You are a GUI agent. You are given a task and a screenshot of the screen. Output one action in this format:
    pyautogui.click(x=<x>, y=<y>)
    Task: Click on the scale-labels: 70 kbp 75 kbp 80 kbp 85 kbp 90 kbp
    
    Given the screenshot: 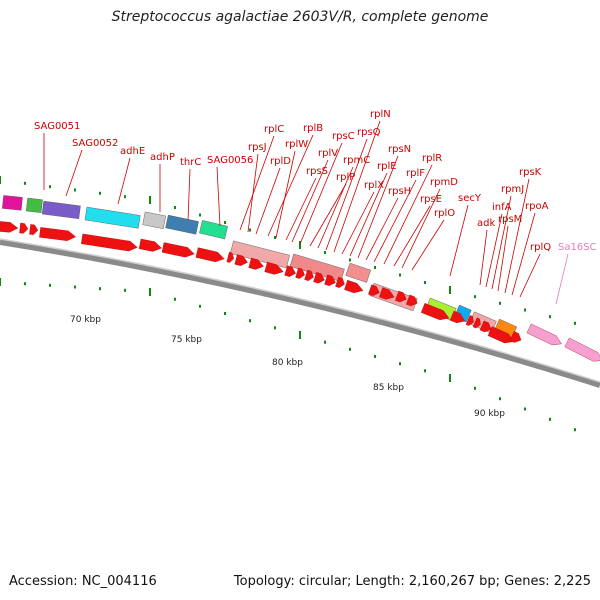 What is the action you would take?
    pyautogui.click(x=287, y=367)
    